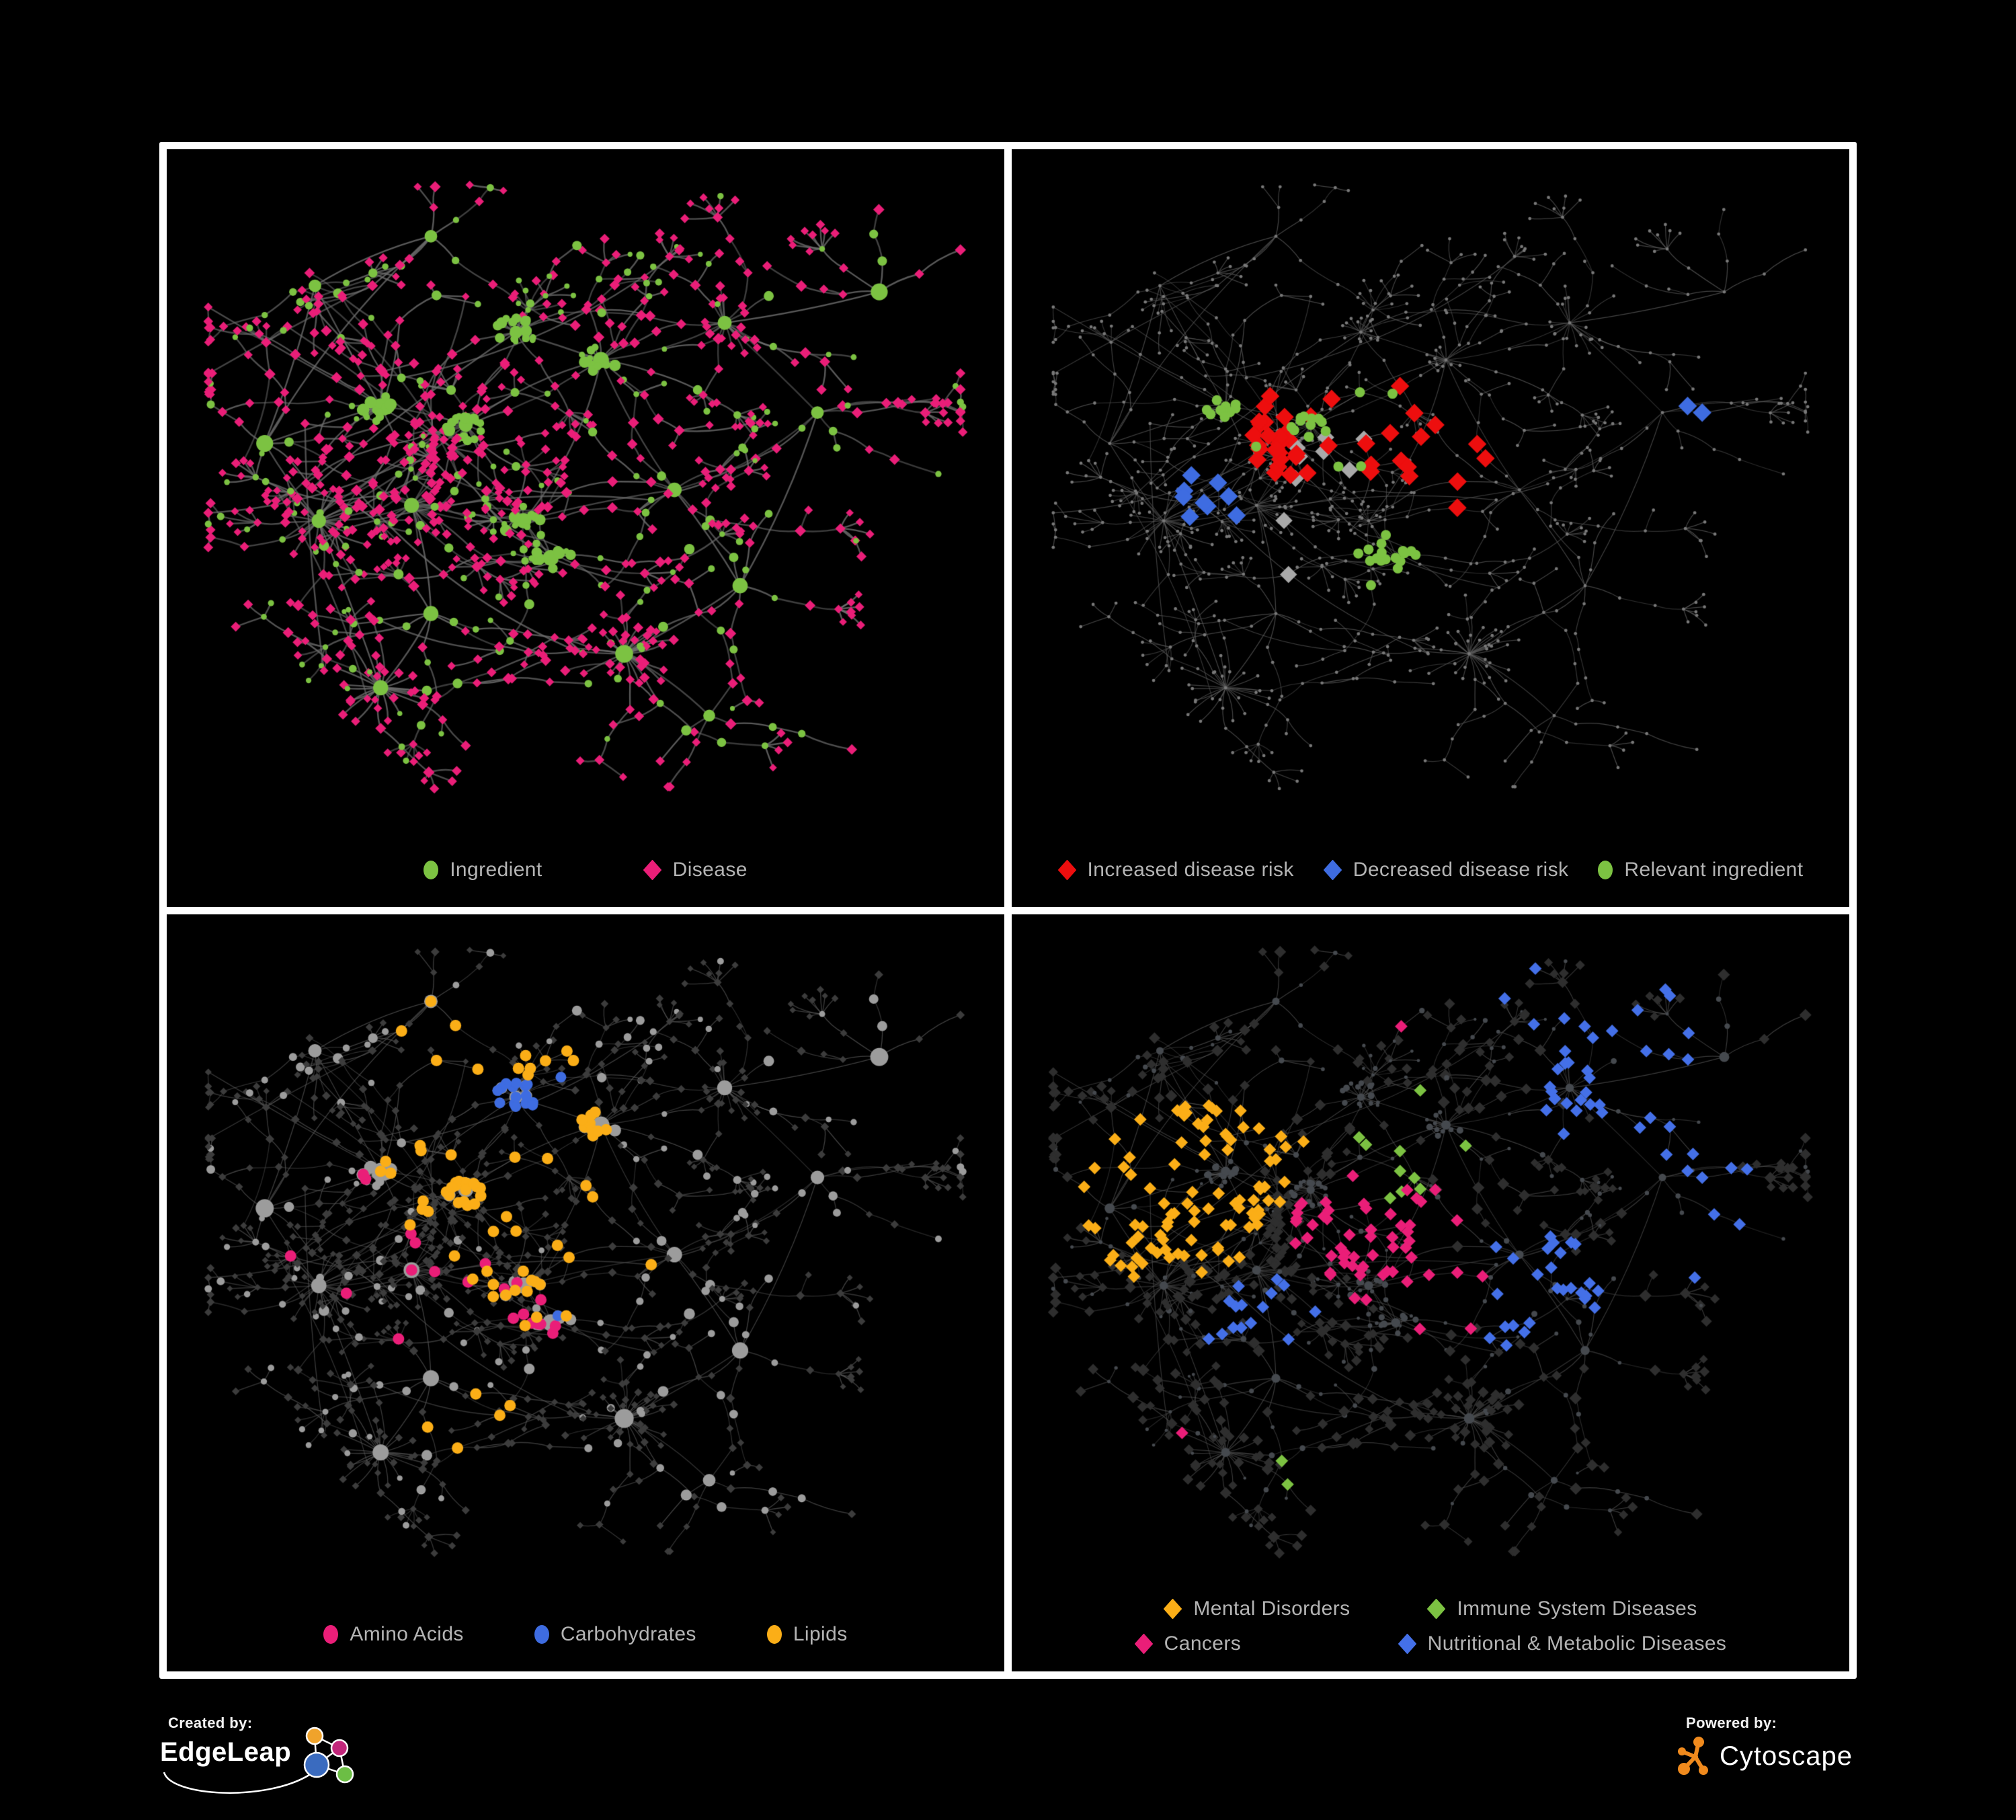  I want to click on cytoscape-wordmark: Cytoscape, so click(1786, 1756).